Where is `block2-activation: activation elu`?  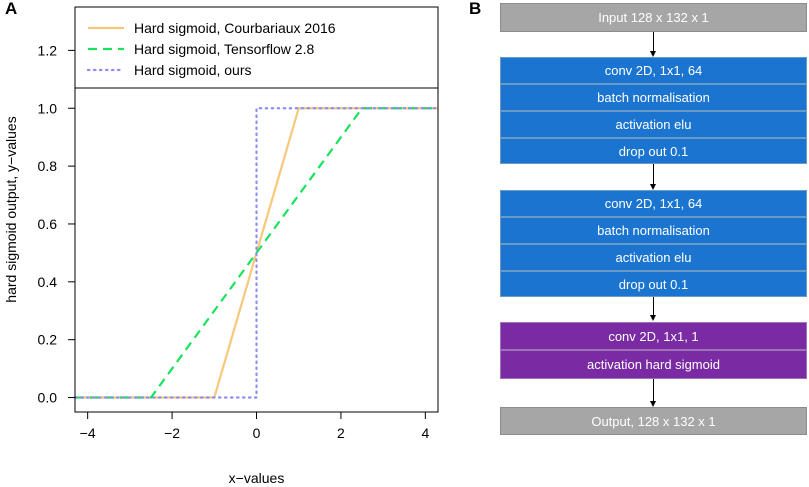
block2-activation: activation elu is located at coordinates (653, 257).